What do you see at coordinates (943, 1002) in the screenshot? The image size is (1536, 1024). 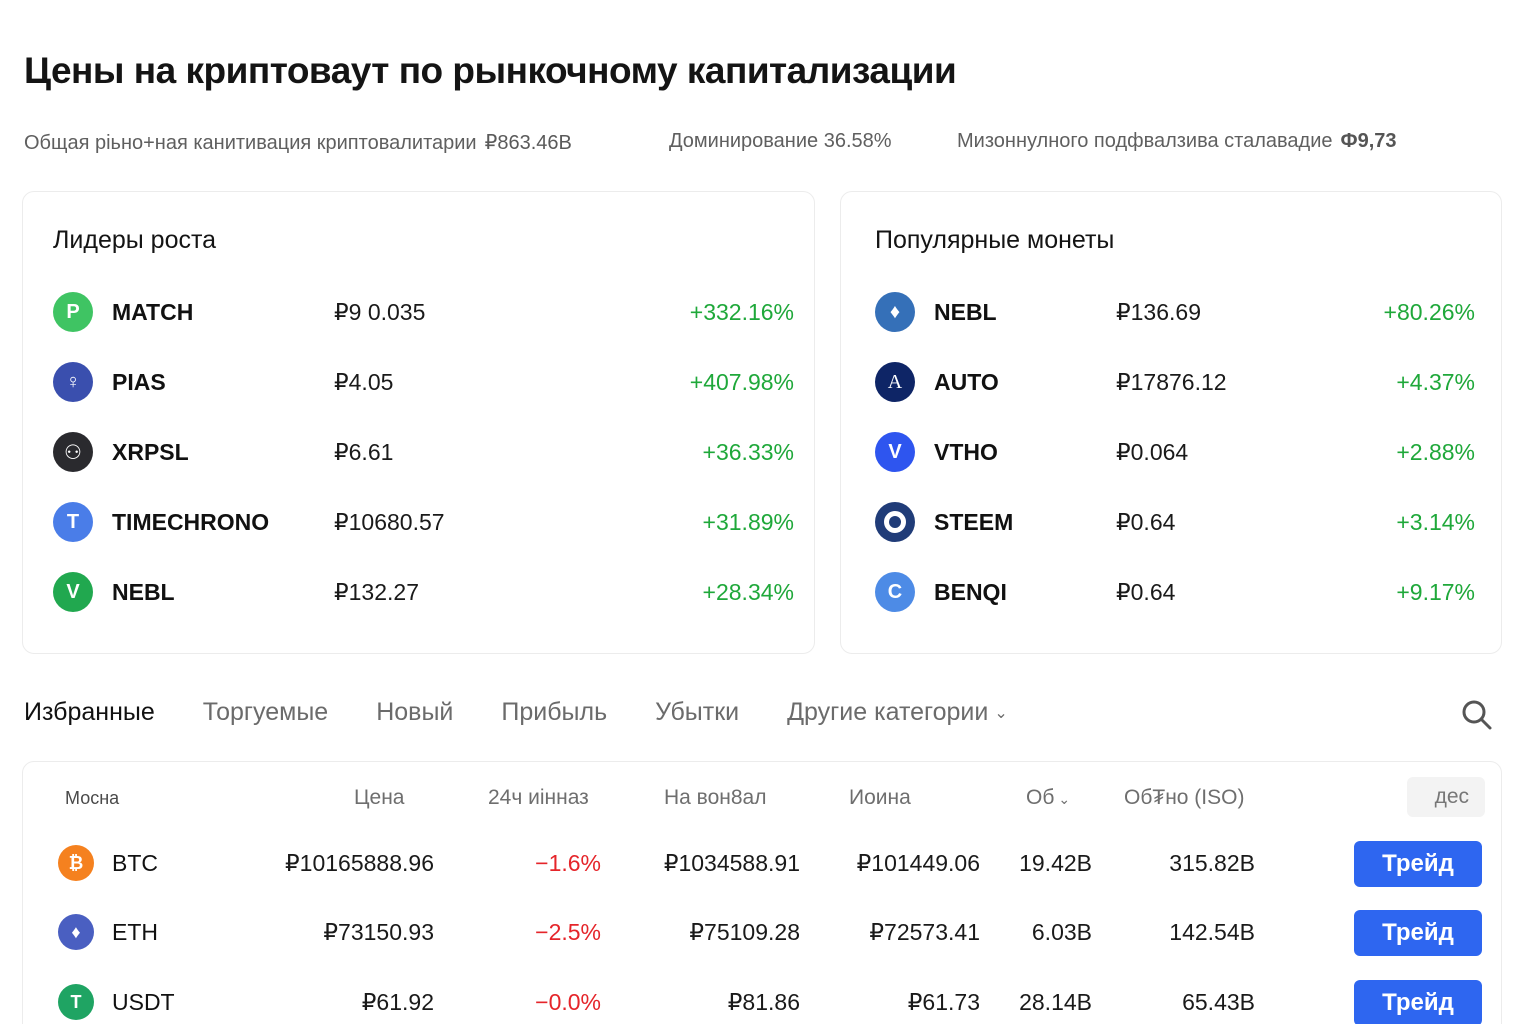 I see `low-cell: ₽61.73` at bounding box center [943, 1002].